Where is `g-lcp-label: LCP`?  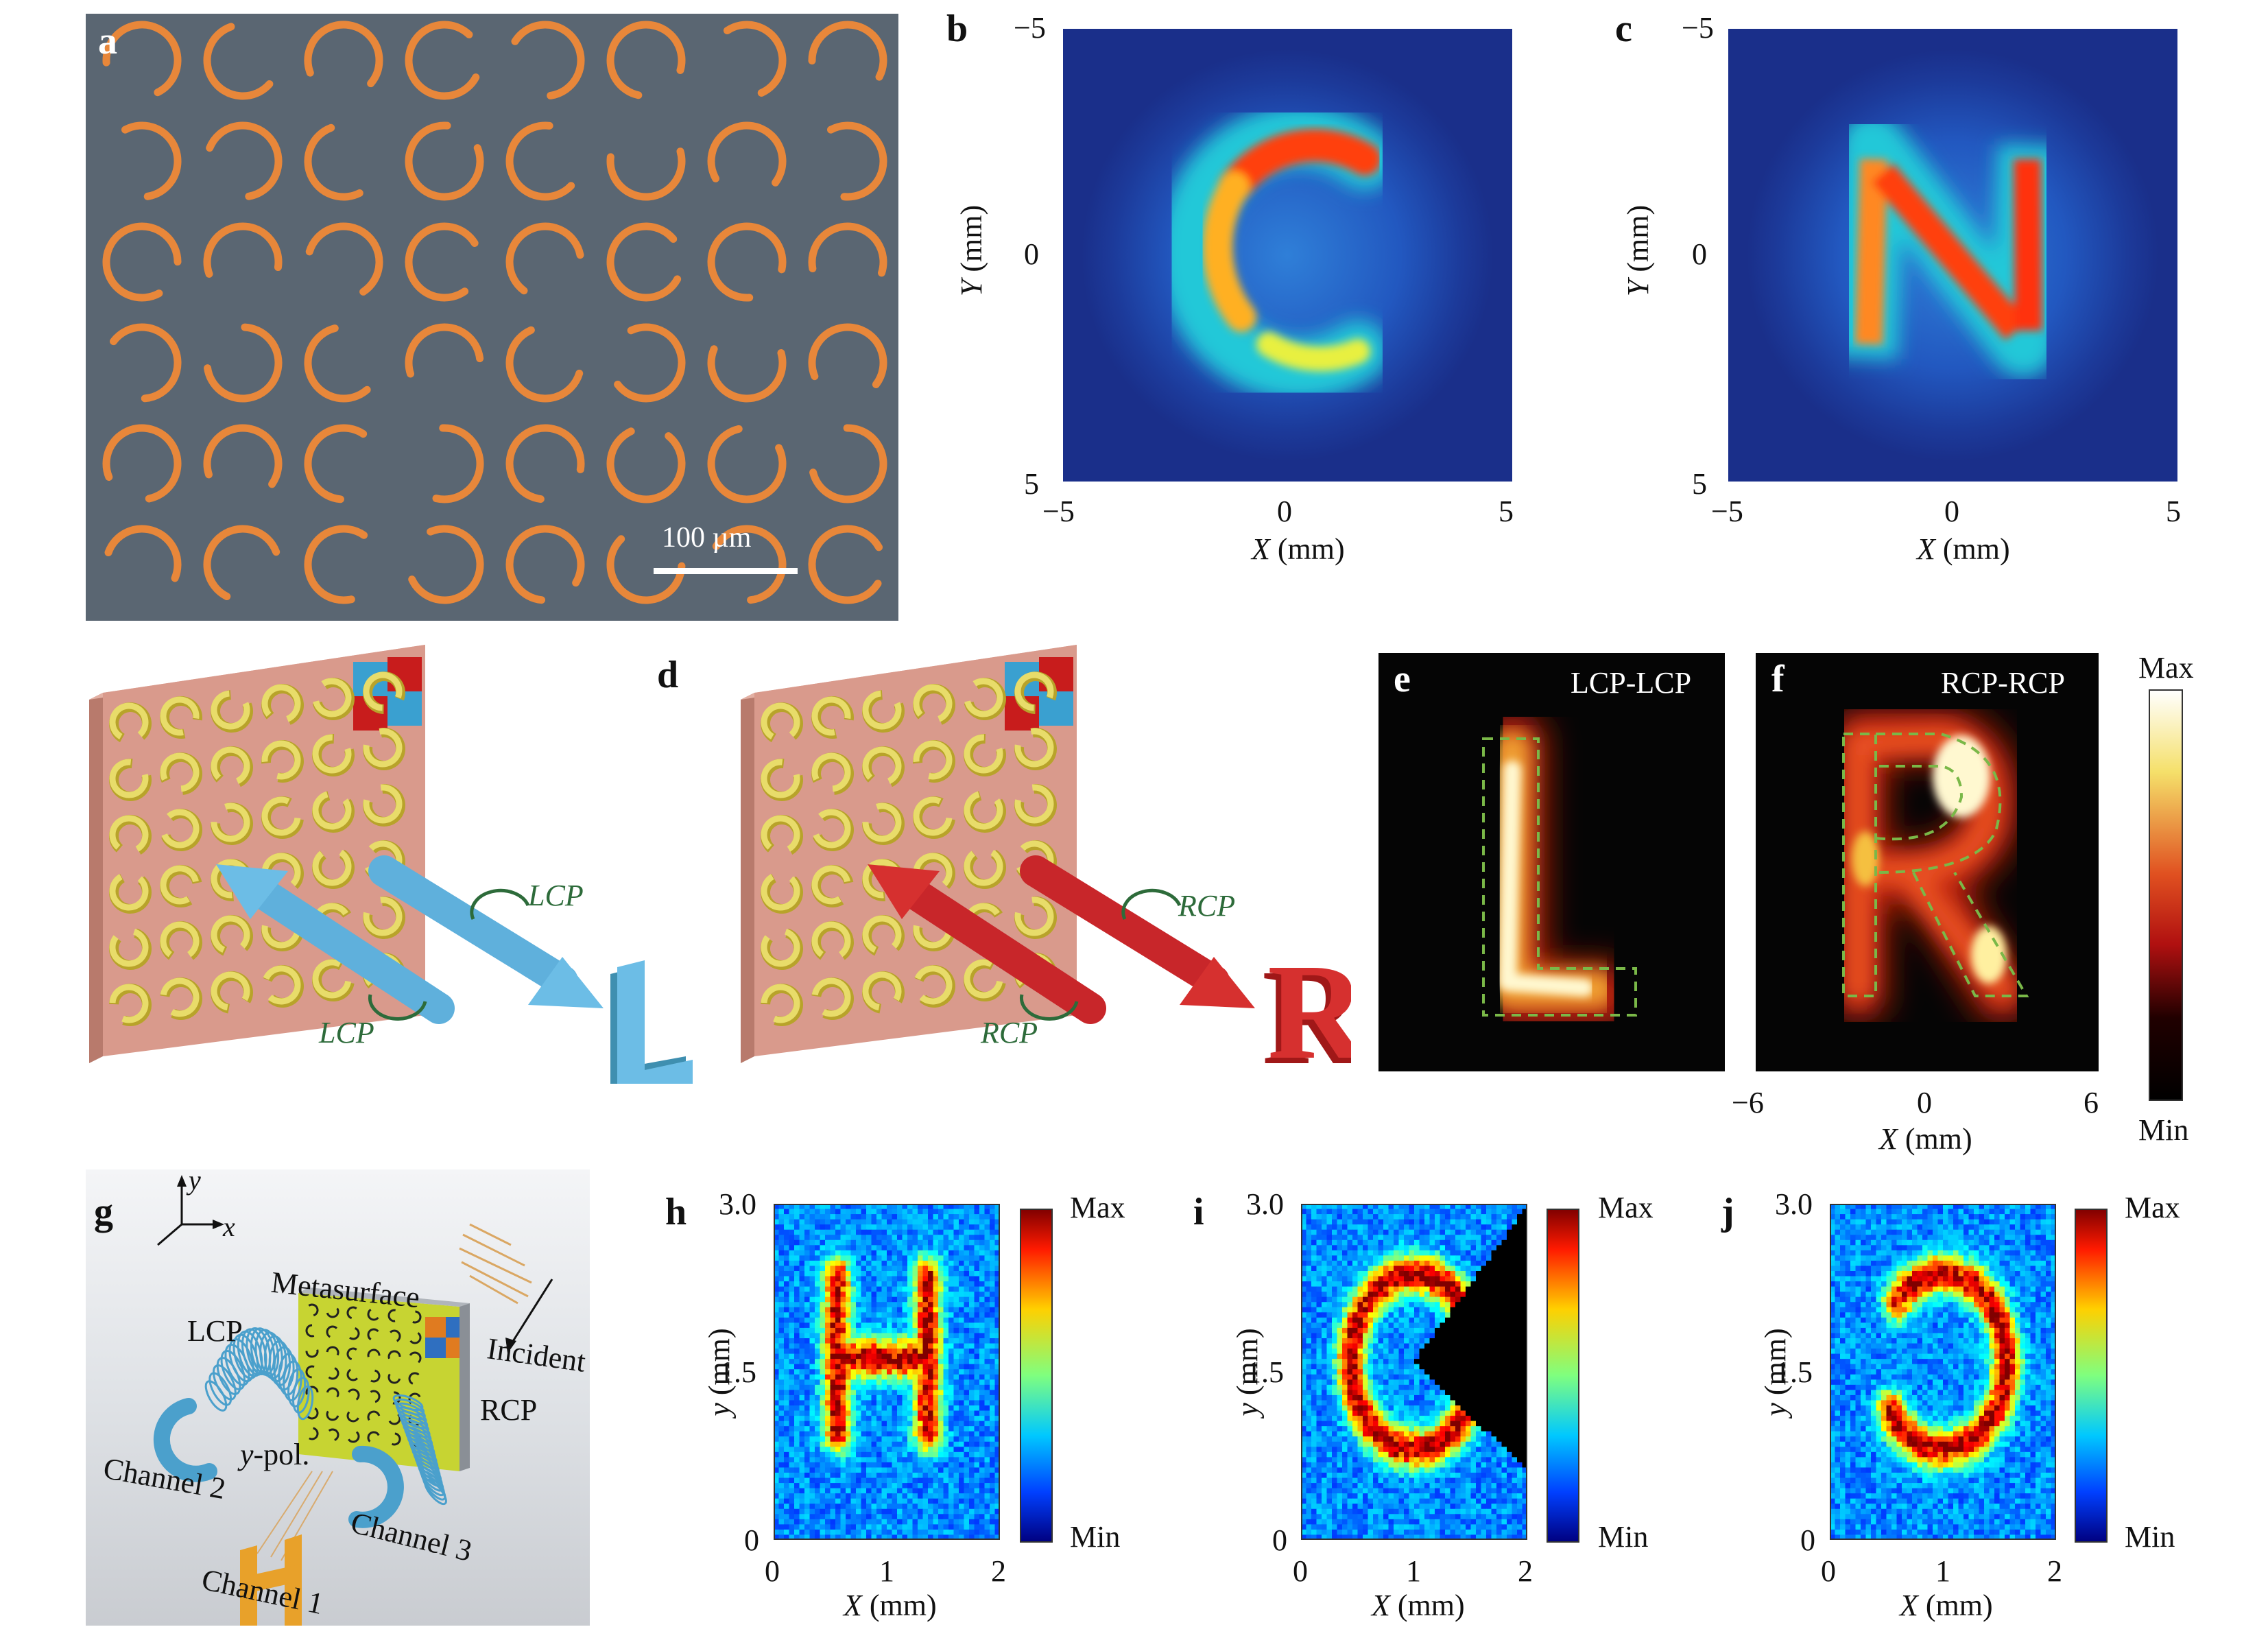
g-lcp-label: LCP is located at coordinates (215, 1331).